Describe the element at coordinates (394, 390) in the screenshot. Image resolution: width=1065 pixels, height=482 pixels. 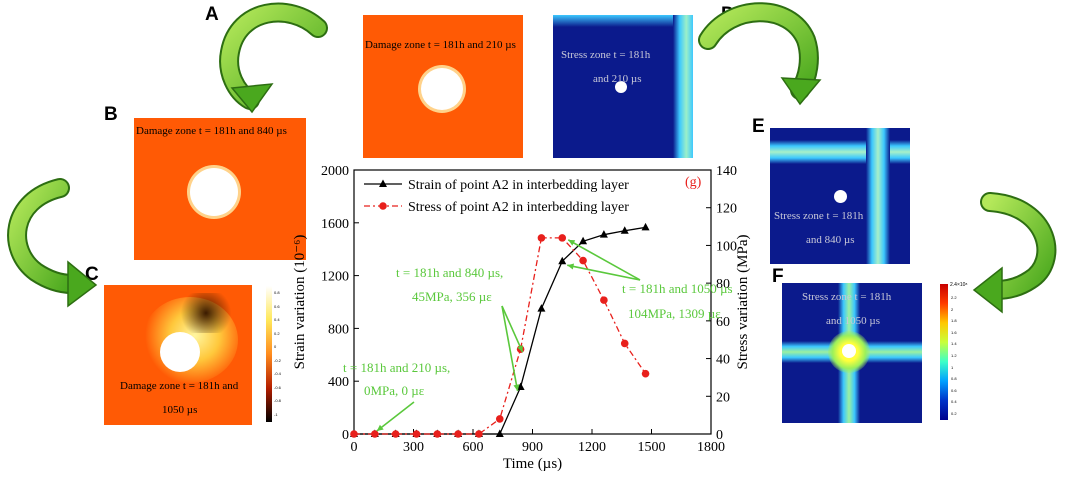
I see `annotation-210-line2: 0MPa, 0 µε` at that location.